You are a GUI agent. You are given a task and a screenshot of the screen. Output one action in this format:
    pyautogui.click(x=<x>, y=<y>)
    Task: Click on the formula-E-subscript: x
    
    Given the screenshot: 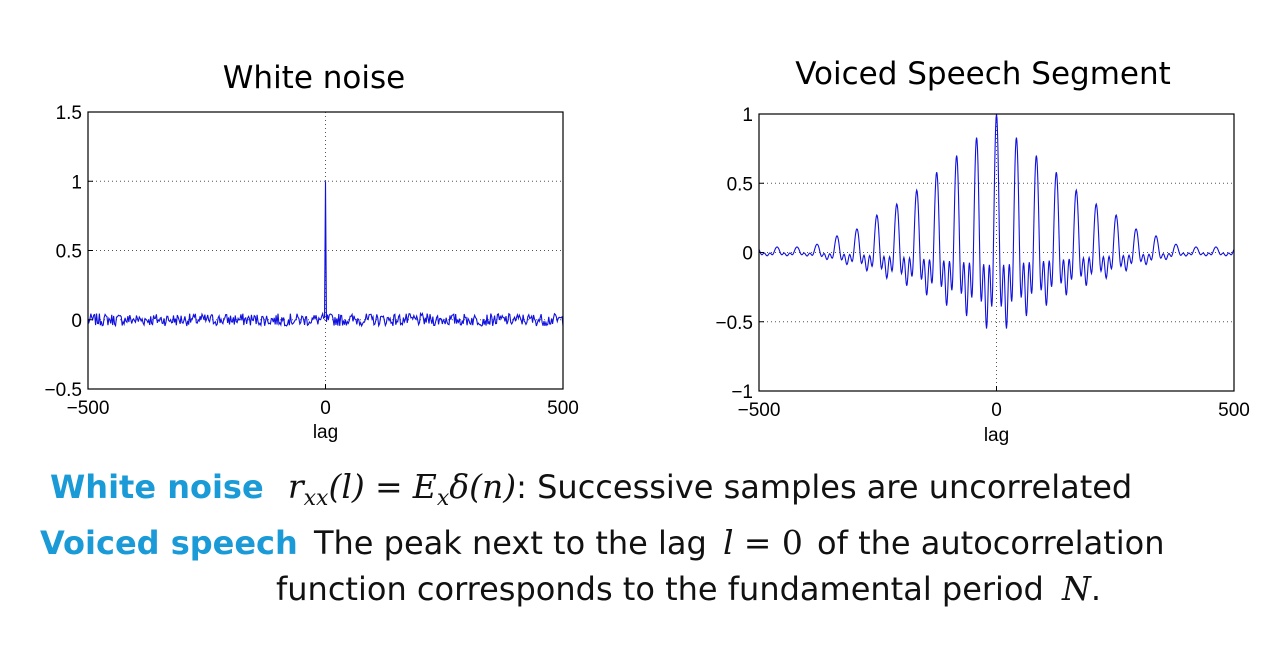 What is the action you would take?
    pyautogui.click(x=443, y=498)
    